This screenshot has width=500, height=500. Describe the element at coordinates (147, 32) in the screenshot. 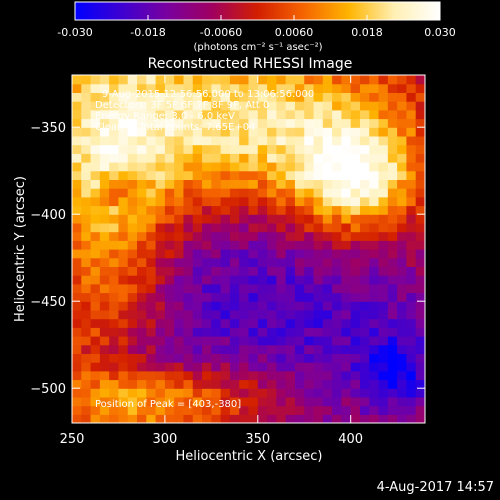

I see `colorbar-tick-label: -0.018` at that location.